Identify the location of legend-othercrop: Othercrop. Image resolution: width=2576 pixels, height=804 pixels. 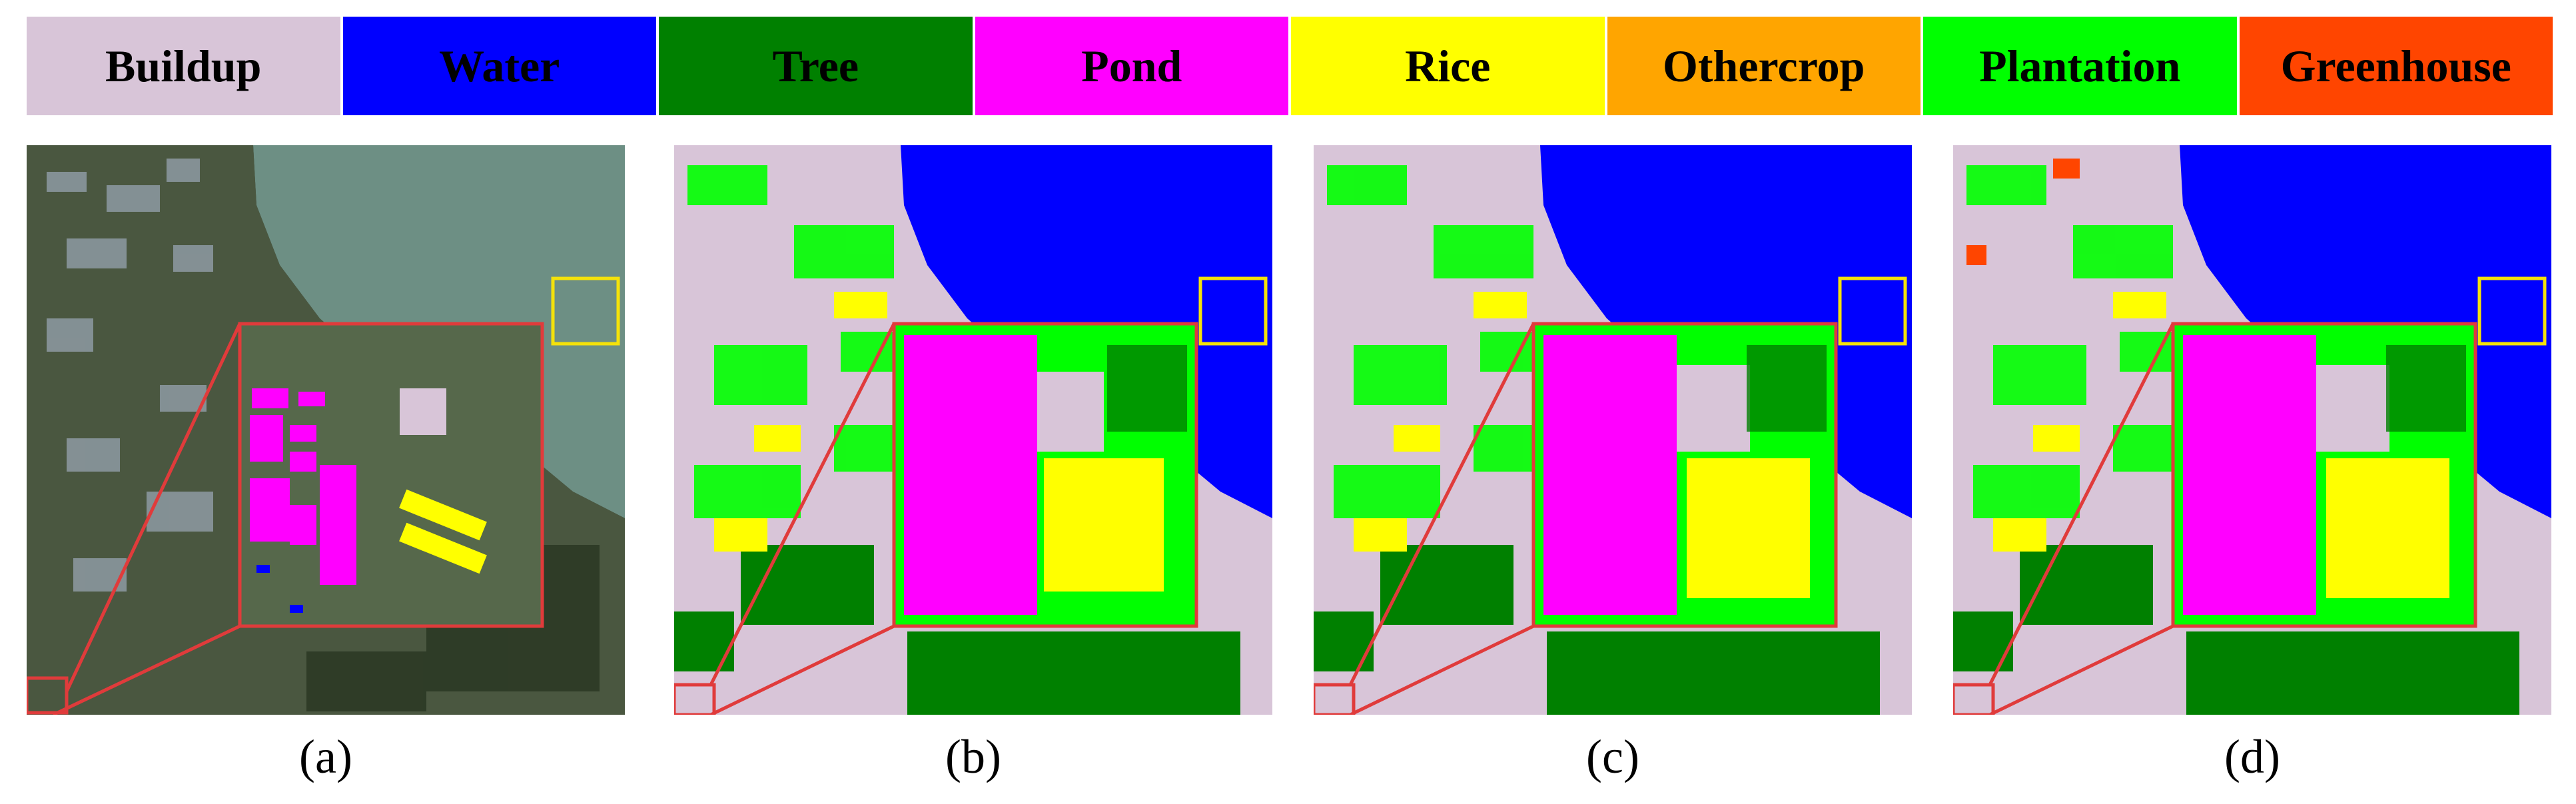
(1765, 66).